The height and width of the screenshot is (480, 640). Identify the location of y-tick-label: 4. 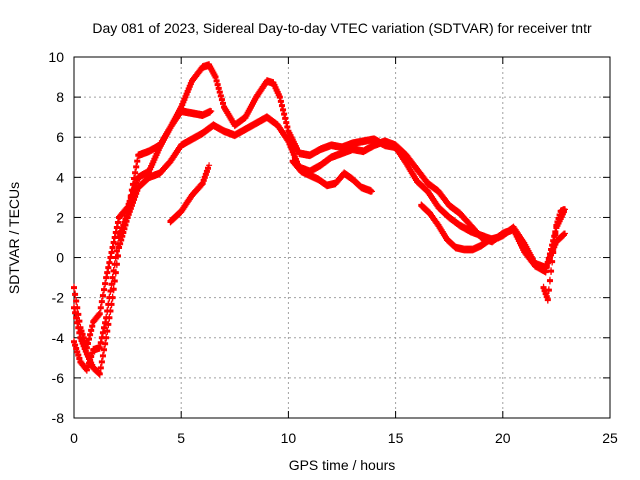
(60, 177).